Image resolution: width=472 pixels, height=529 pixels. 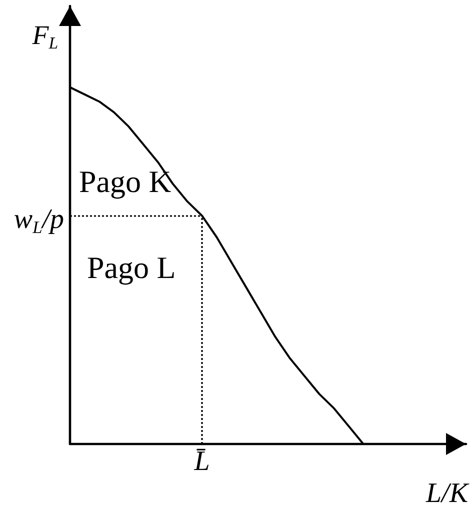 I want to click on ref-line-label: w$_{L}$/p, so click(x=39, y=220).